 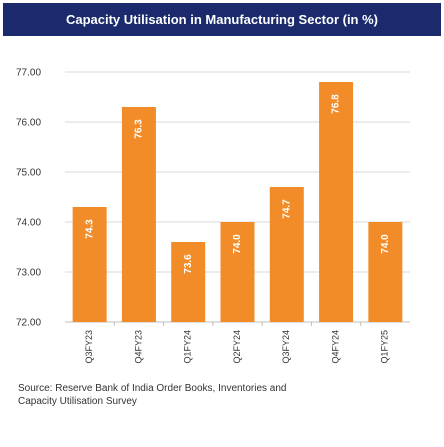 What do you see at coordinates (188, 347) in the screenshot?
I see `x-tick-label: Q1FY24` at bounding box center [188, 347].